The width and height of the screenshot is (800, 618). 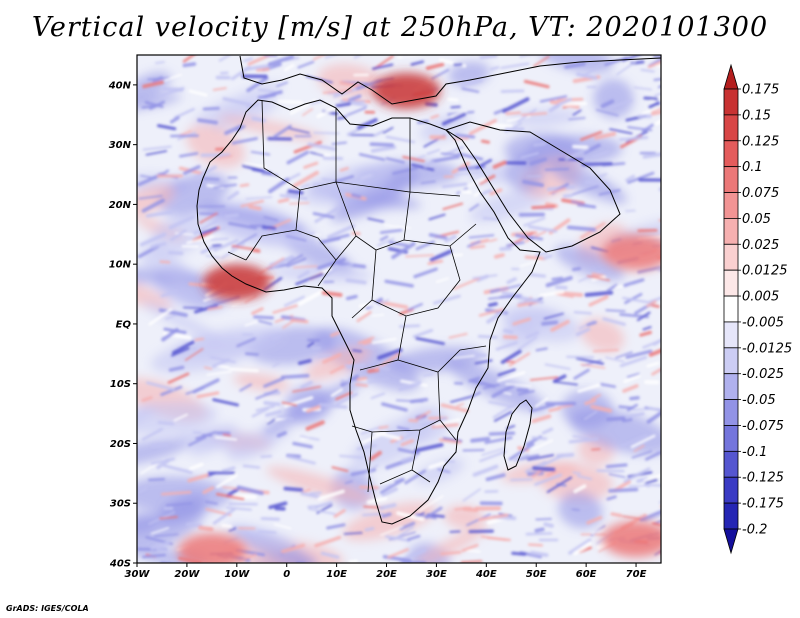 I want to click on colorbar-label: 0.175, so click(x=760, y=90).